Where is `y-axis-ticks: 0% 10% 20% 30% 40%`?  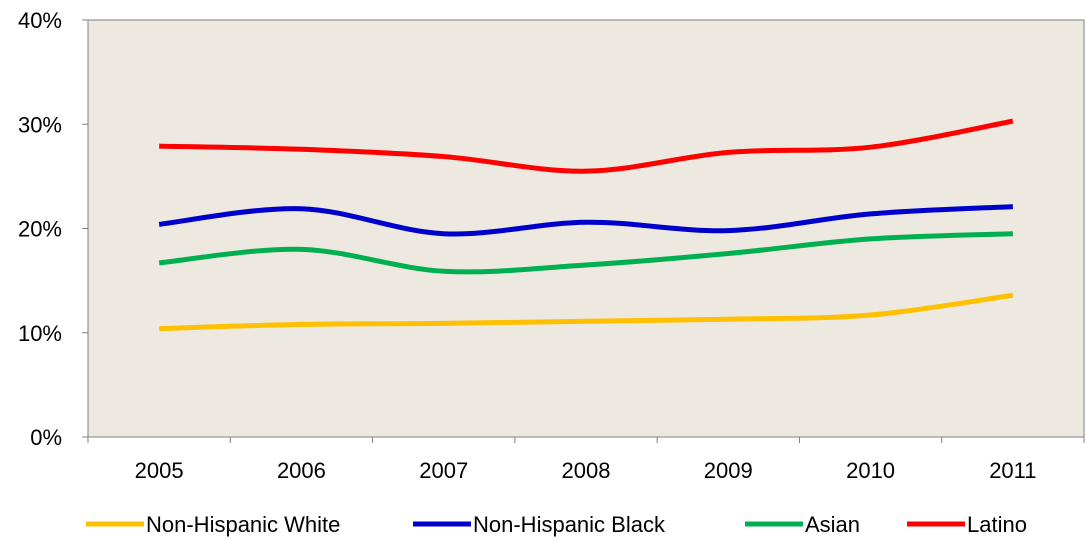
y-axis-ticks: 0% 10% 20% 30% 40% is located at coordinates (53, 229).